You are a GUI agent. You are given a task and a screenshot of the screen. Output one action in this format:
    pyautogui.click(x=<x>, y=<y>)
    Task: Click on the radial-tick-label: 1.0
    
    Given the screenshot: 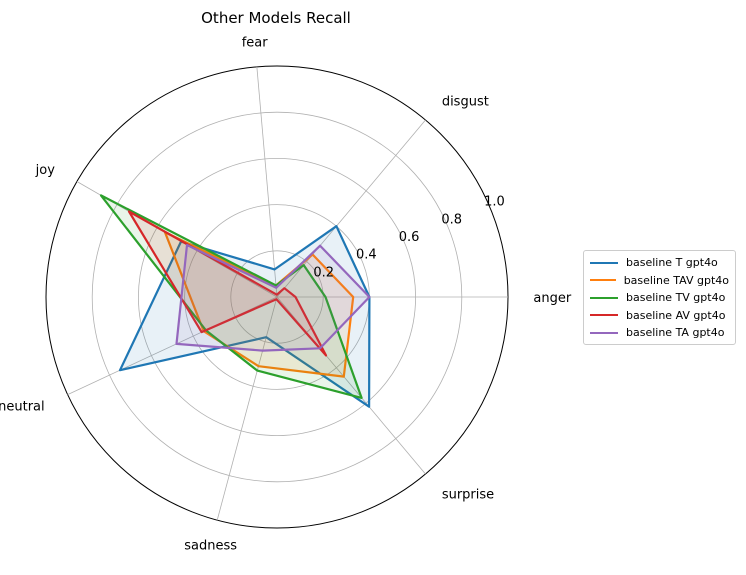 What is the action you would take?
    pyautogui.click(x=494, y=202)
    